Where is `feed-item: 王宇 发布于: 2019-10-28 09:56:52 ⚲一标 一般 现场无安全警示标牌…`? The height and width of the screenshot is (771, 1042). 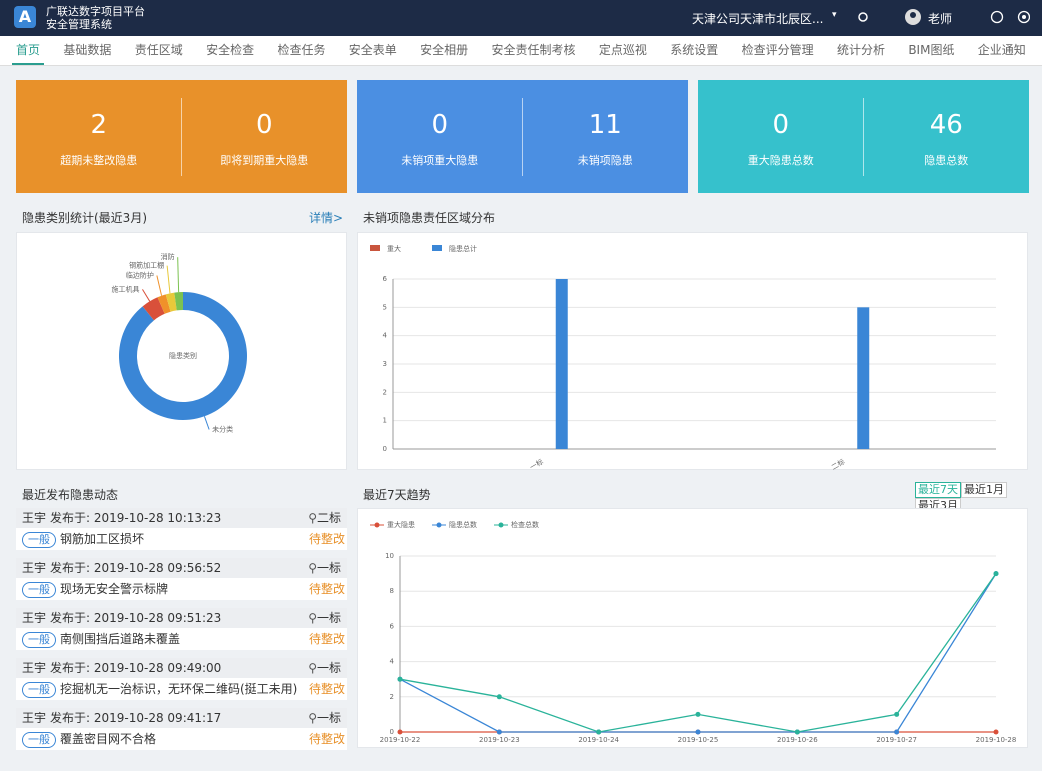
feed-item: 王宇 发布于: 2019-10-28 09:56:52 ⚲一标 一般 现场无安全警示标牌… is located at coordinates (181, 579).